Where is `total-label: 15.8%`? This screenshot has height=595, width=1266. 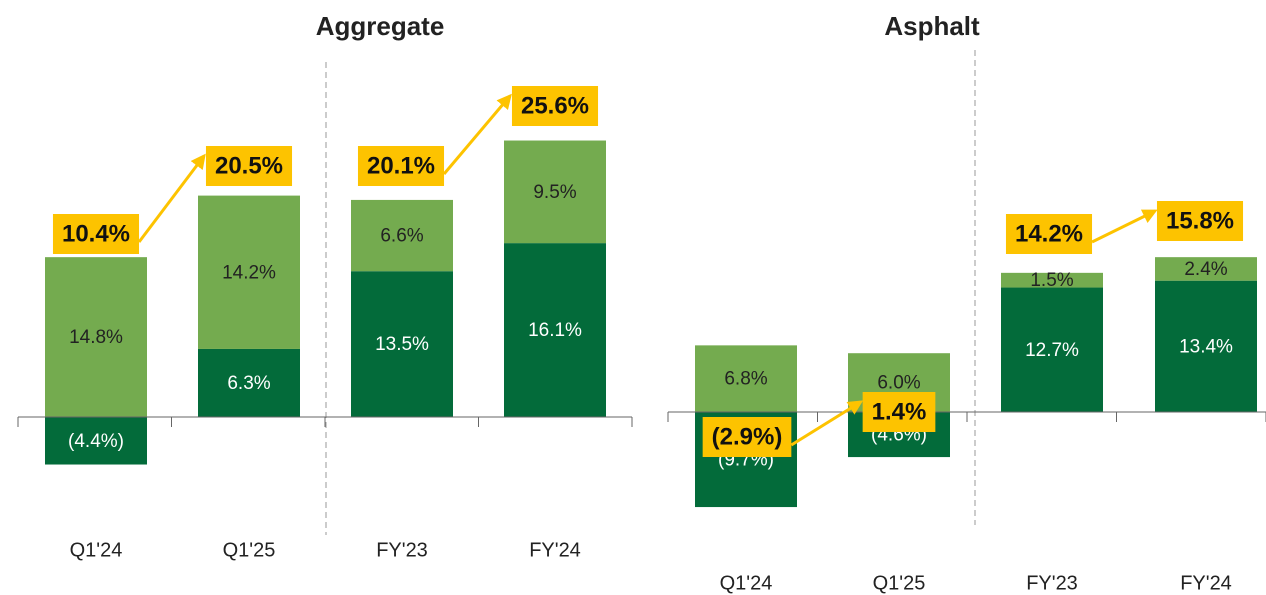 total-label: 15.8% is located at coordinates (1200, 220).